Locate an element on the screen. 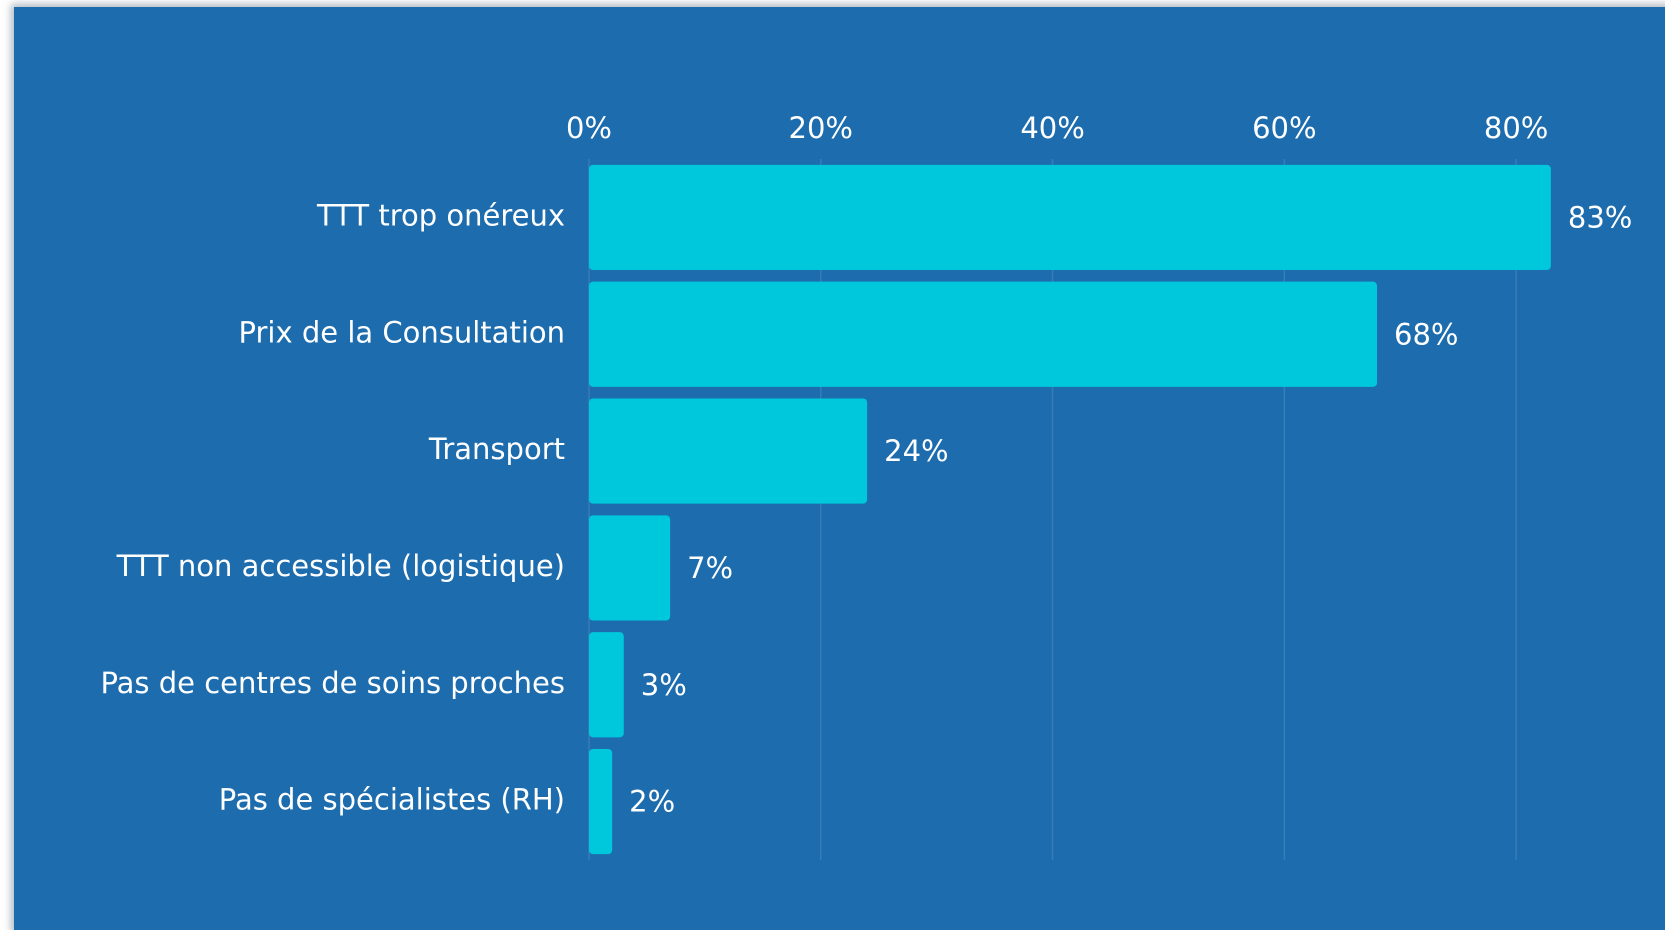 The height and width of the screenshot is (930, 1665). y-tick-label: Pas de spécialistes (RH) is located at coordinates (392, 800).